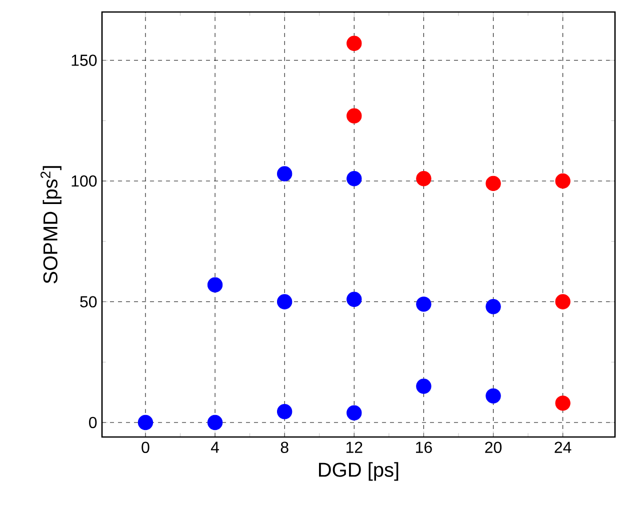  I want to click on y-tick-label: 150, so click(84, 60).